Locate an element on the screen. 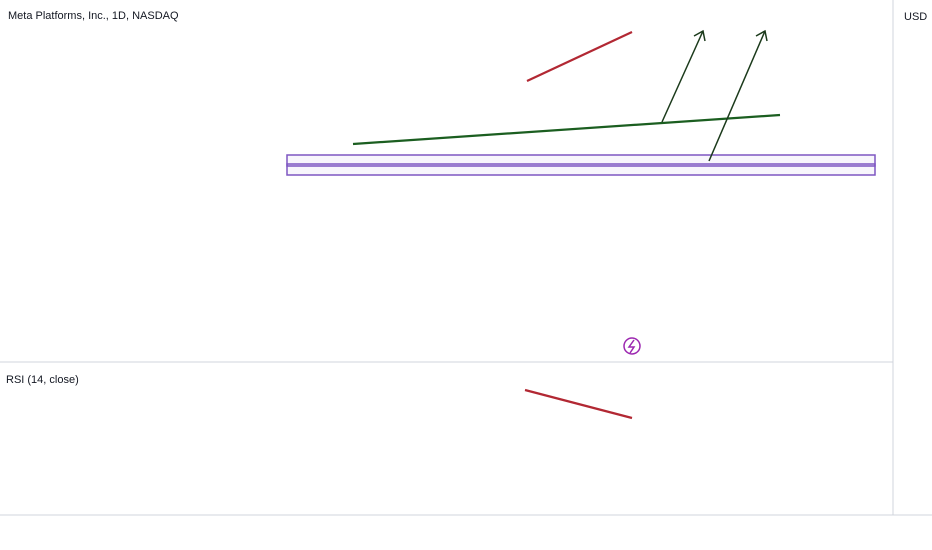 This screenshot has width=932, height=550. rsi-title: RSI (14, close) is located at coordinates (42, 380).